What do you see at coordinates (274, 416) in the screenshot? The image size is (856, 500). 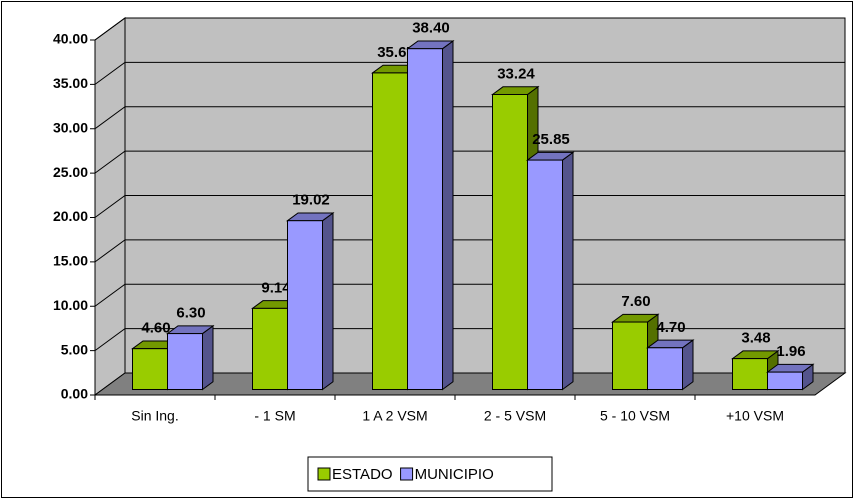 I see `x-tick-label: - 1 SM` at bounding box center [274, 416].